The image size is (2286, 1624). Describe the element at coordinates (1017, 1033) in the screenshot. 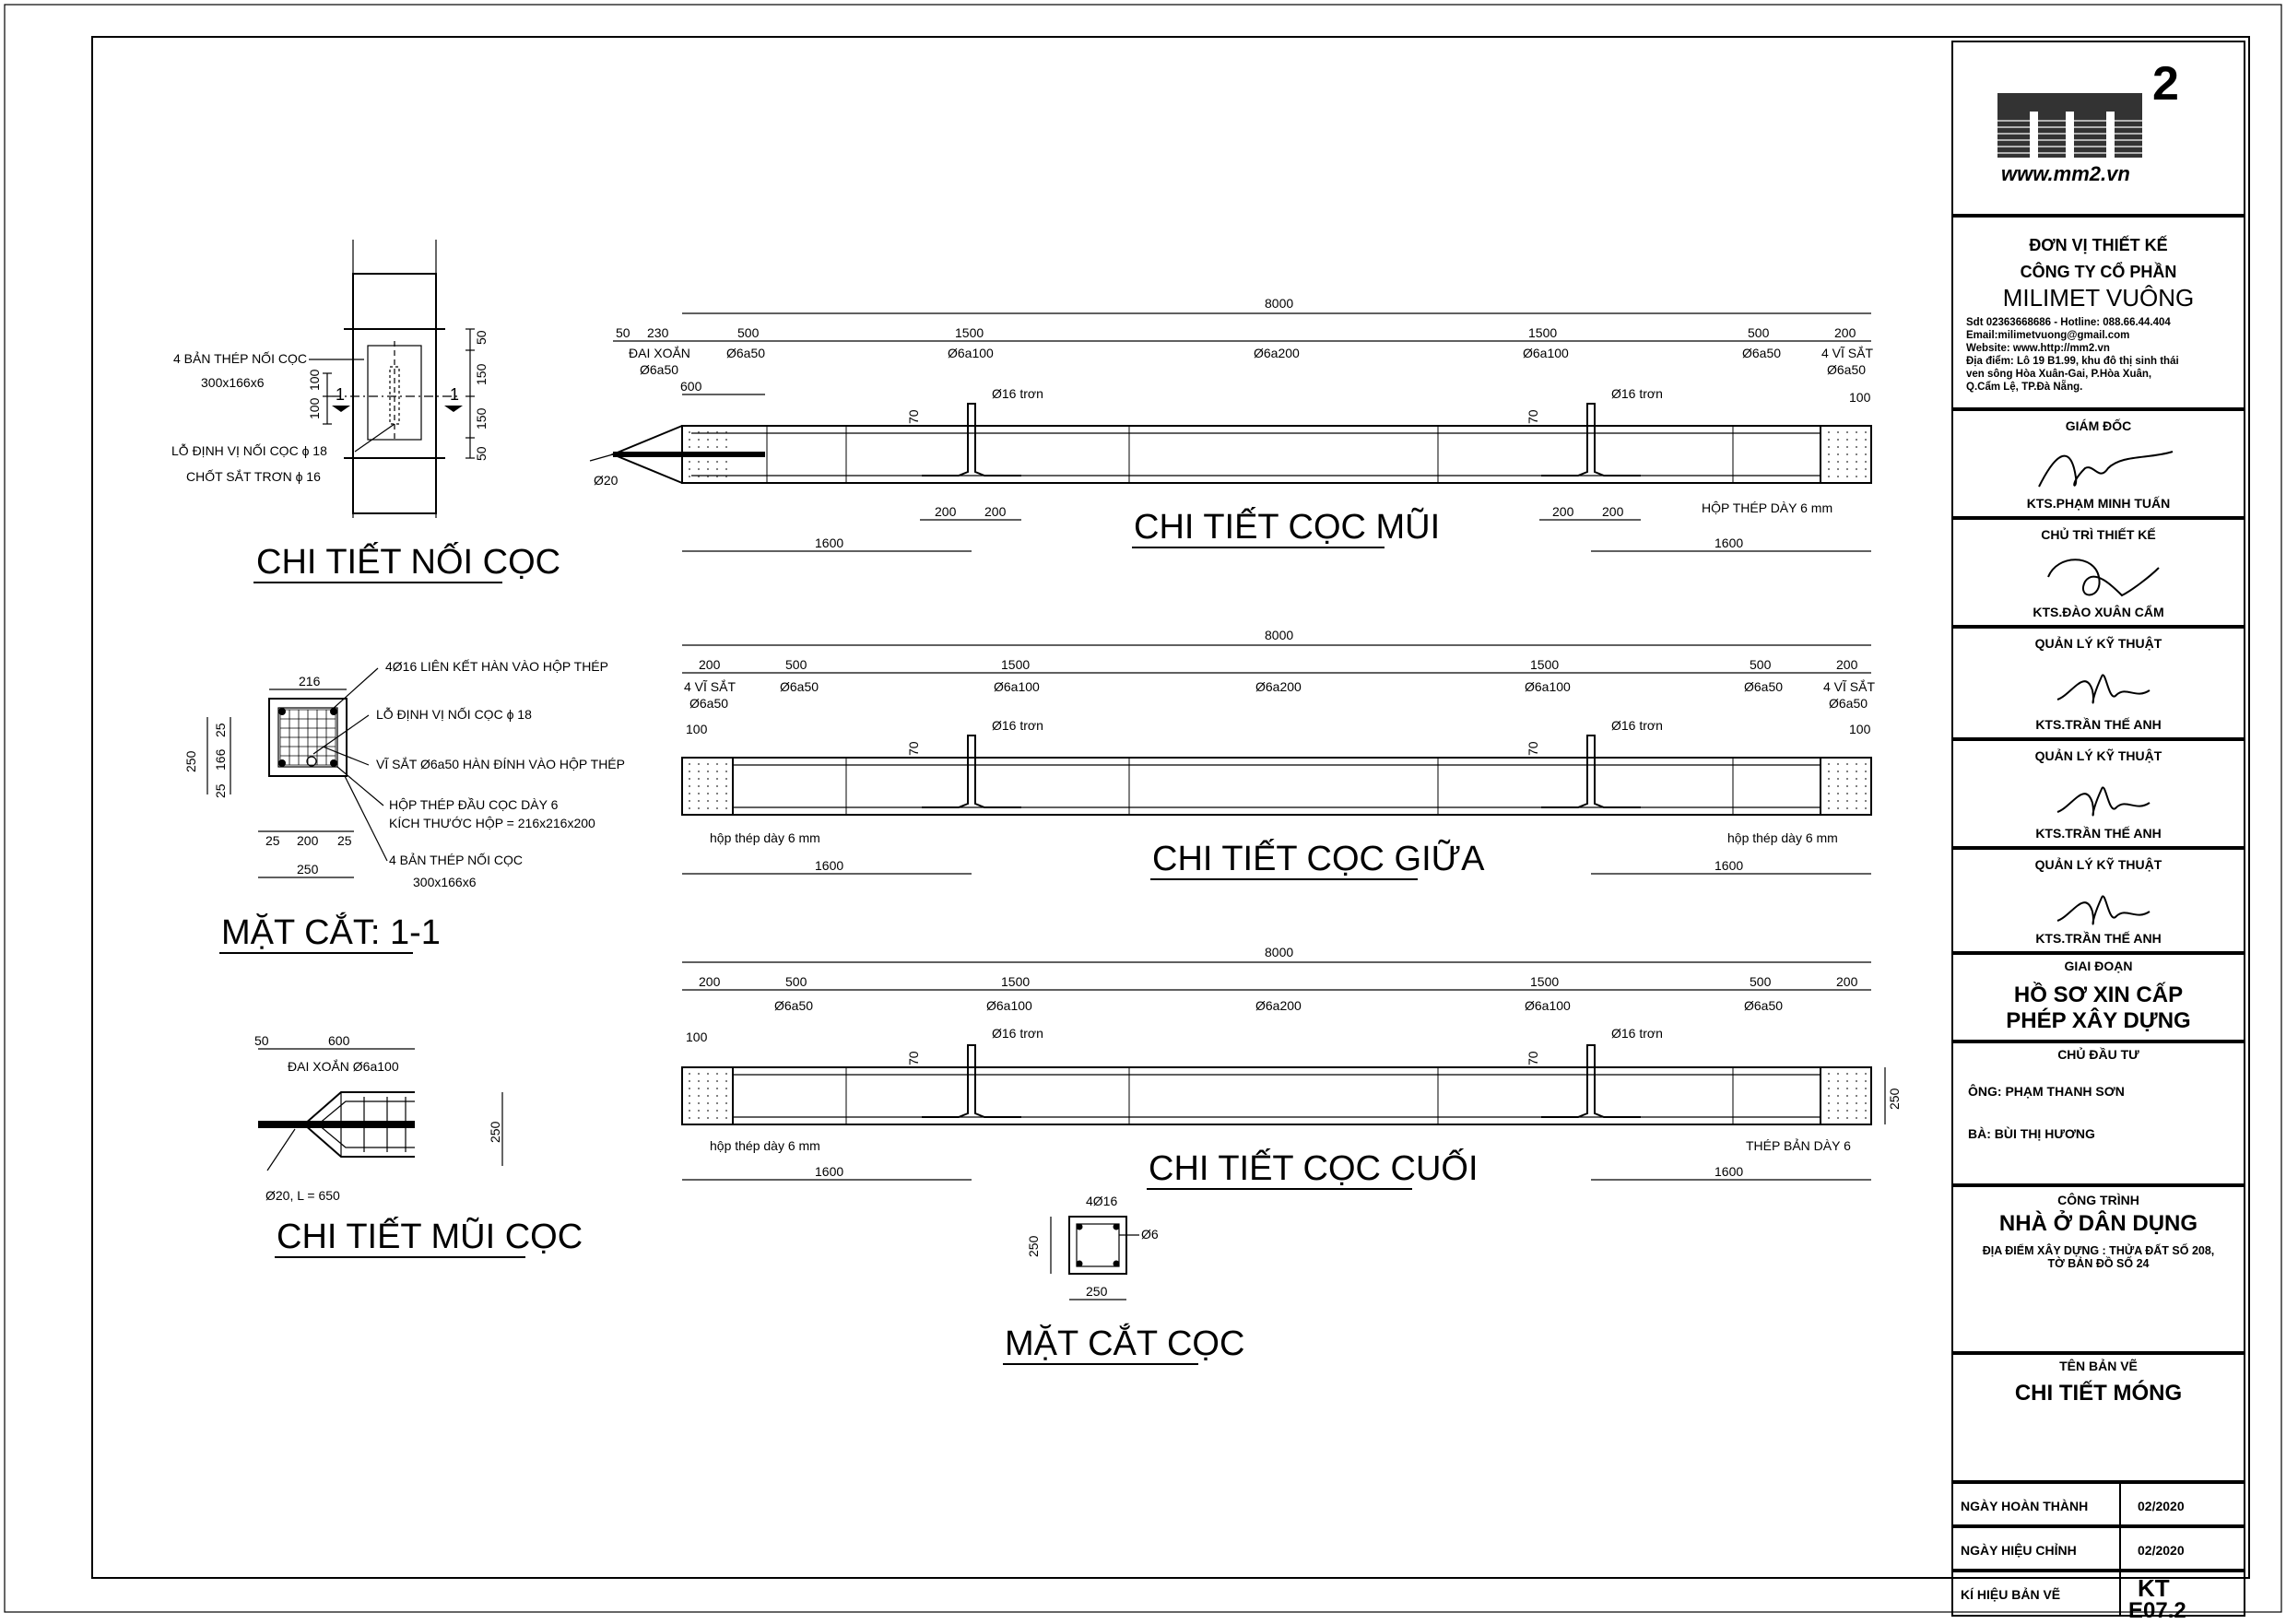

I see `pile-end-rod-l: Ø16 trơn` at that location.